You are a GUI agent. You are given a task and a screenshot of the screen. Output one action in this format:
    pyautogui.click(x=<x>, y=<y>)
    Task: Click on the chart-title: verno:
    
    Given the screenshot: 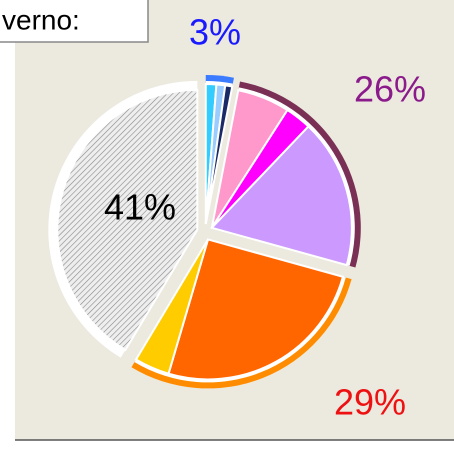 What is the action you would take?
    pyautogui.click(x=41, y=19)
    